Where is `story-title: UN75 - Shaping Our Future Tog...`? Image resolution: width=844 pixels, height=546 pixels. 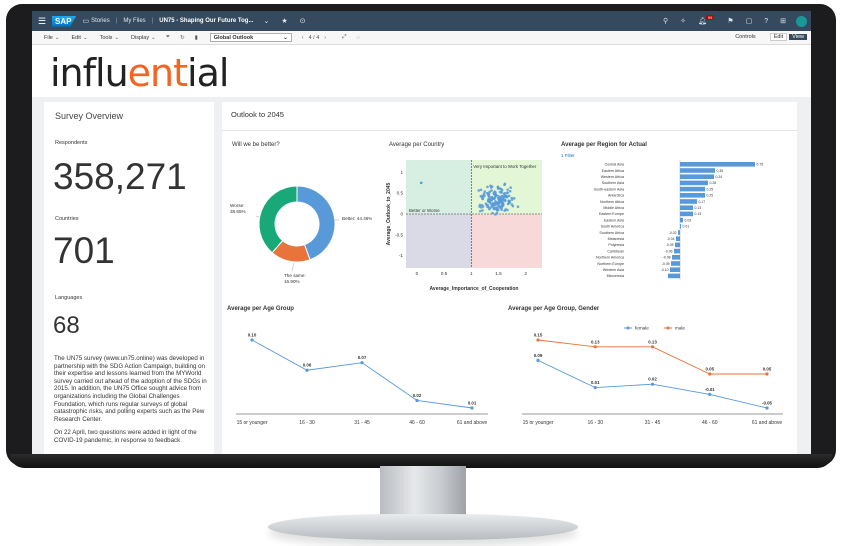
story-title: UN75 - Shaping Our Future Tog... is located at coordinates (206, 21).